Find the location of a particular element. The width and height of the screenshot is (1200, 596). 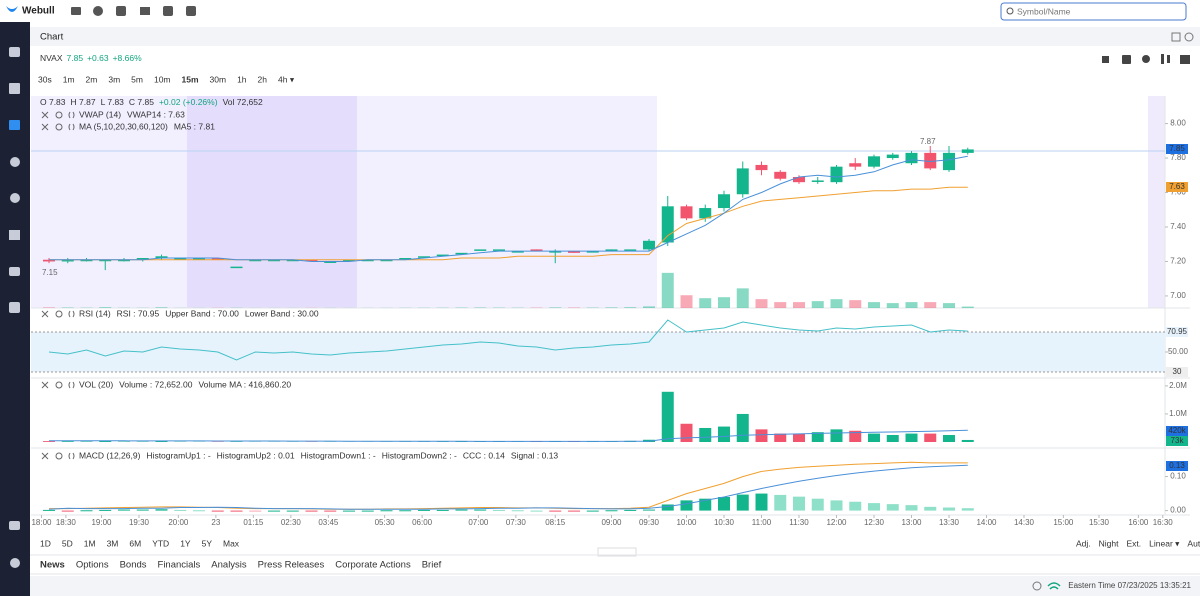

tool-icons is located at coordinates (1146, 59).